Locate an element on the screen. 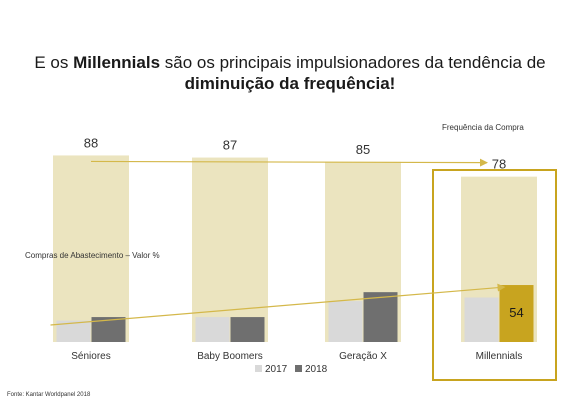 The height and width of the screenshot is (404, 580). title-bold2: diminuição da frequência! is located at coordinates (290, 83).